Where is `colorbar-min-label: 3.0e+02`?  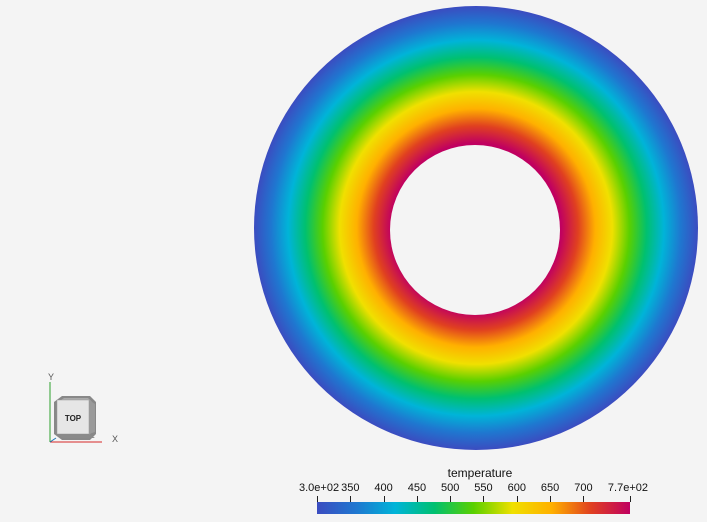 colorbar-min-label: 3.0e+02 is located at coordinates (319, 488).